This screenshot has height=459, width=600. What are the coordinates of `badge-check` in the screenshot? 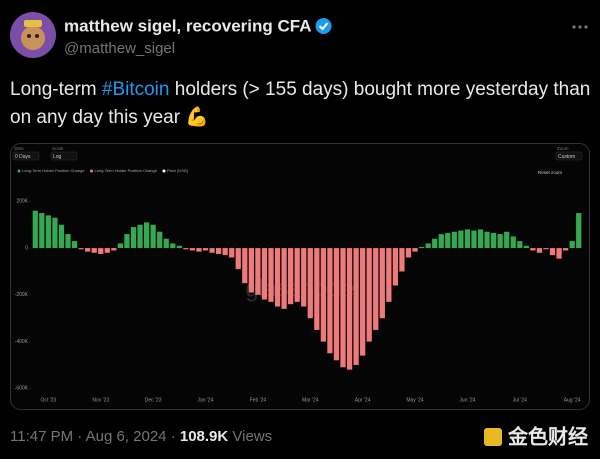 It's located at (323, 26).